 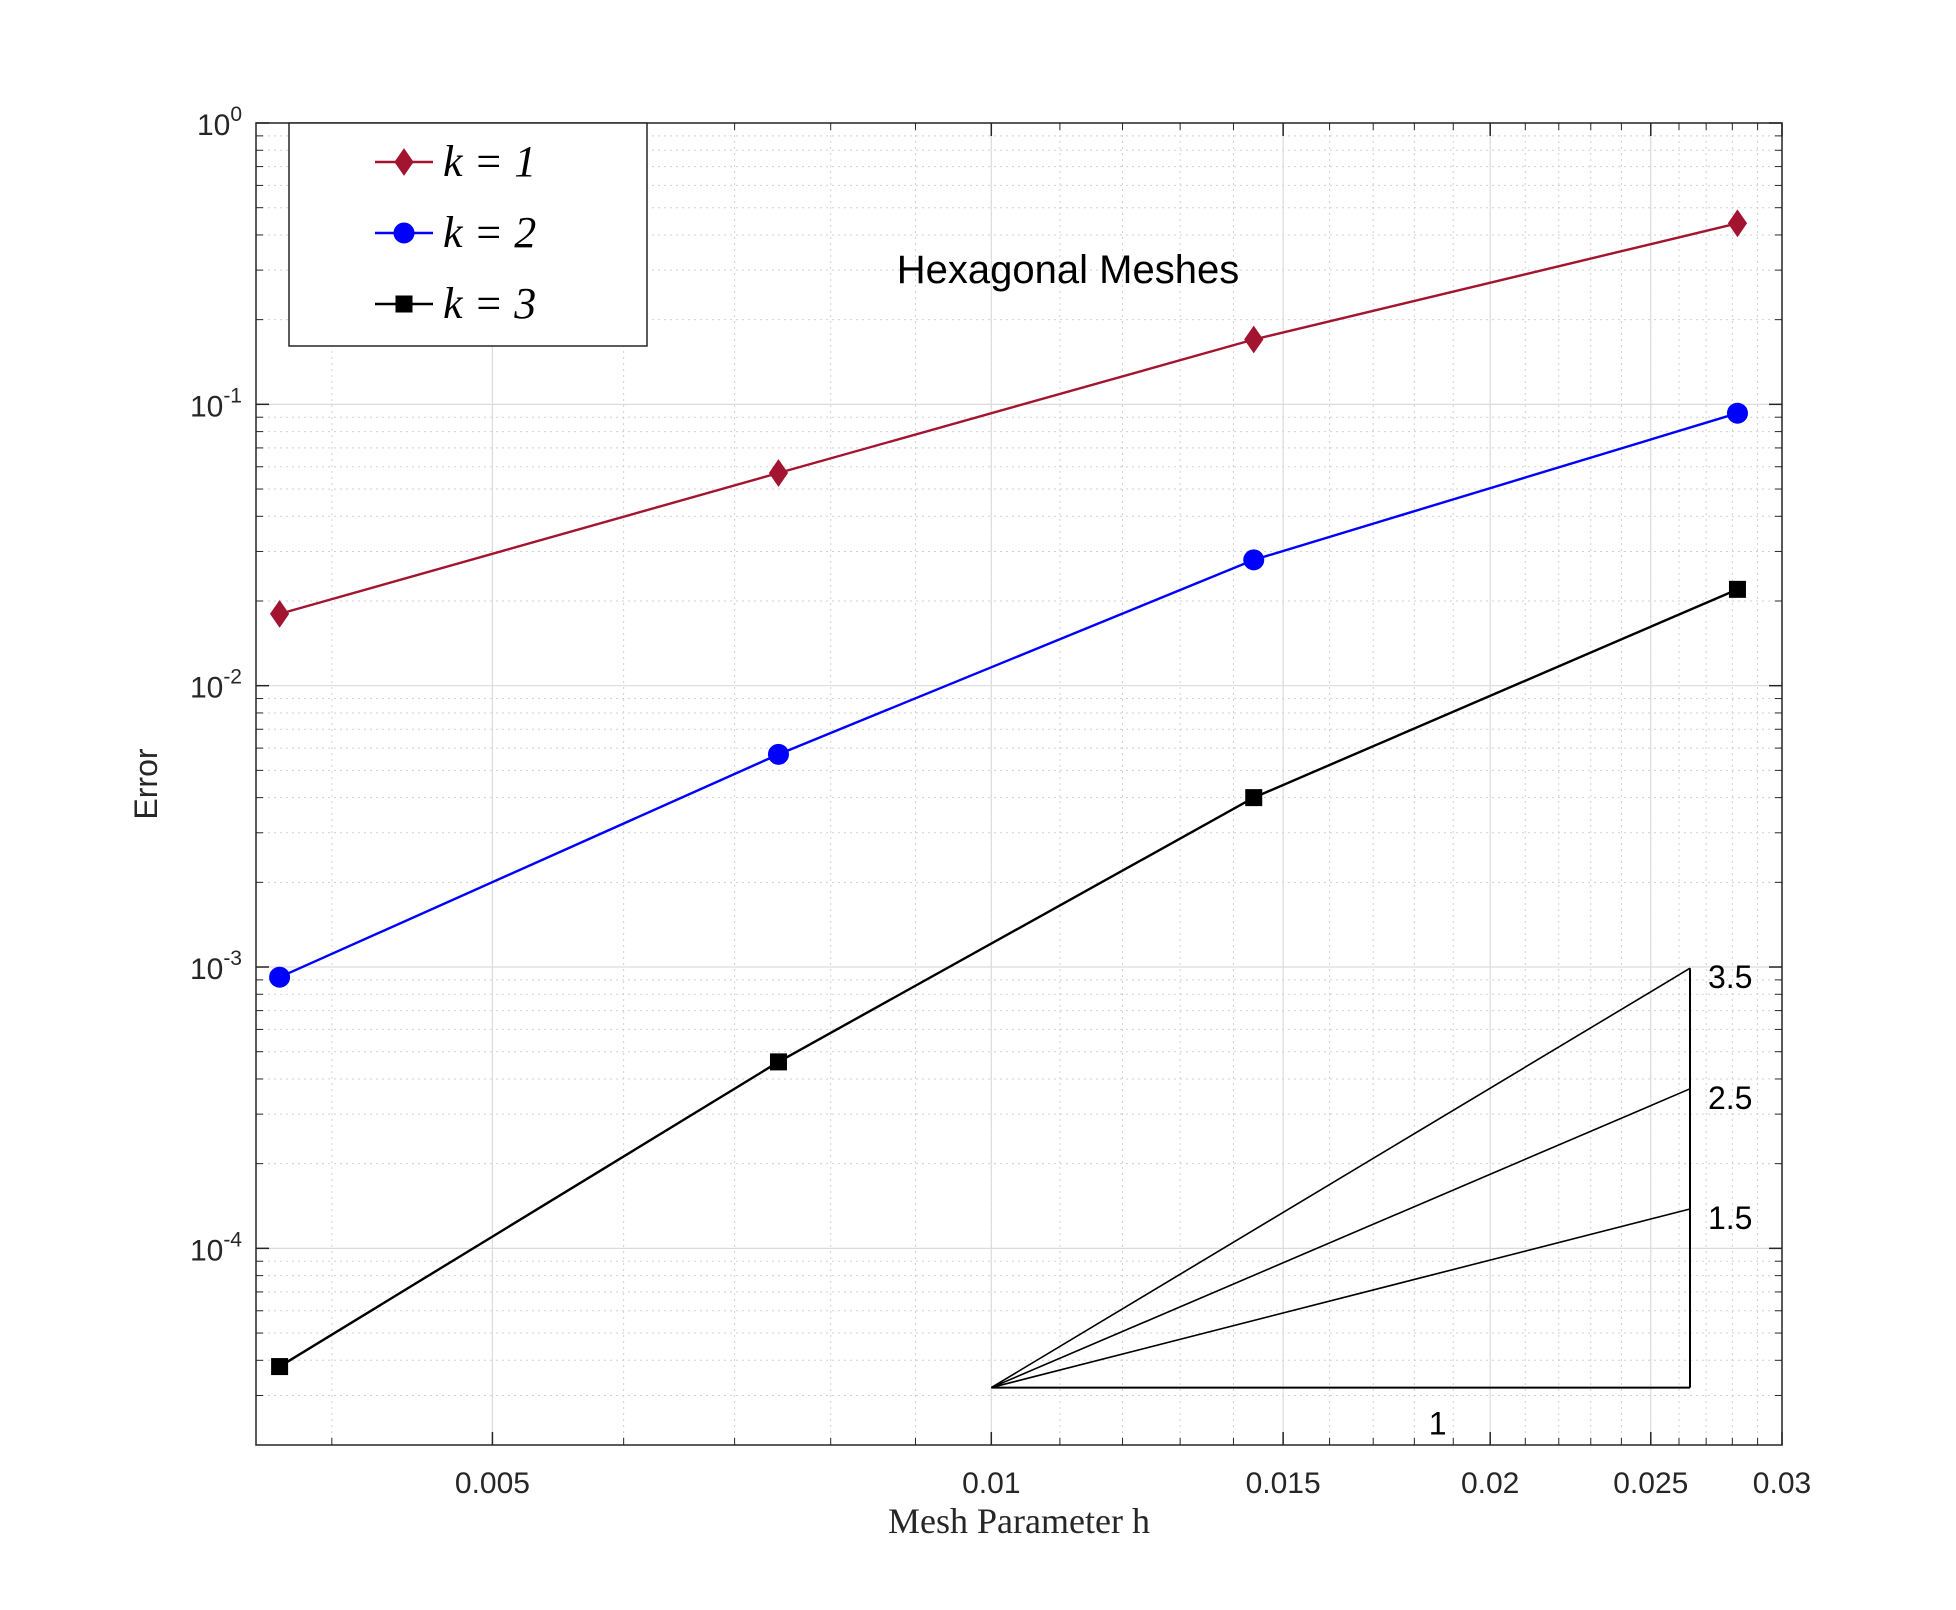 I want to click on legend-entry-2: k = 2, so click(x=455, y=232).